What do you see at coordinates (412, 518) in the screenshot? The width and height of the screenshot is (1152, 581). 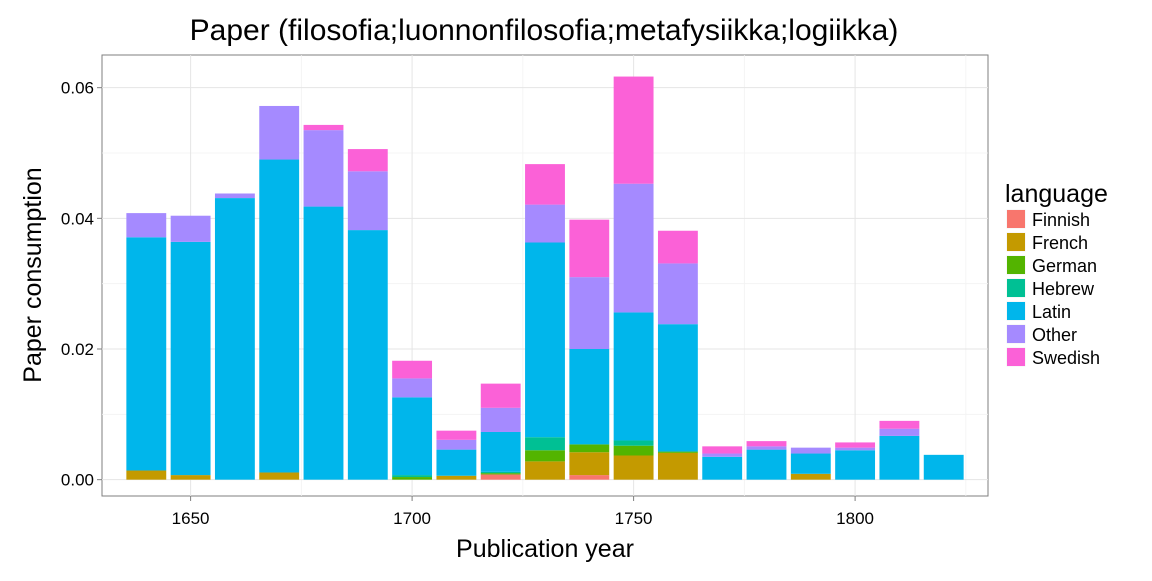 I see `x-tick-label: 1700` at bounding box center [412, 518].